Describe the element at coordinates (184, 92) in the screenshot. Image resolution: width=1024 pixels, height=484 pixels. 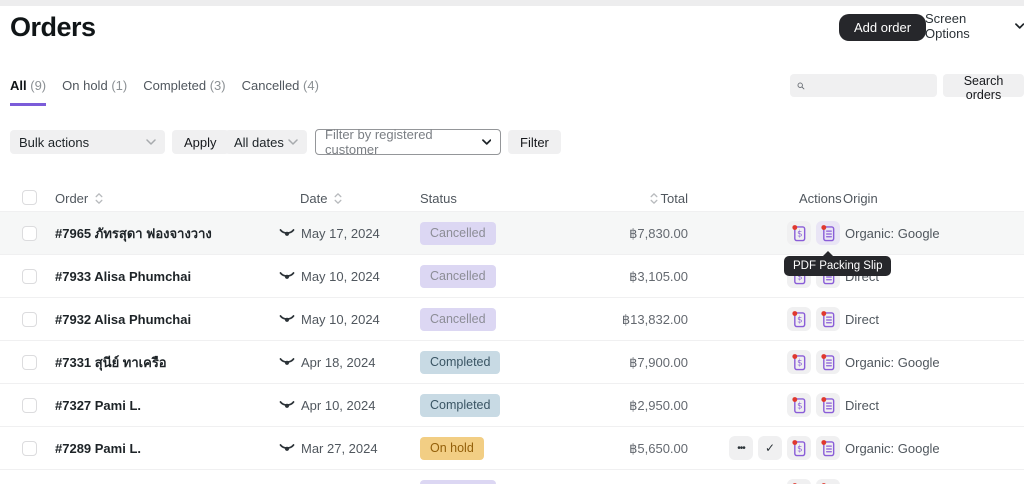
I see `tab-completed: Completed (3)` at that location.